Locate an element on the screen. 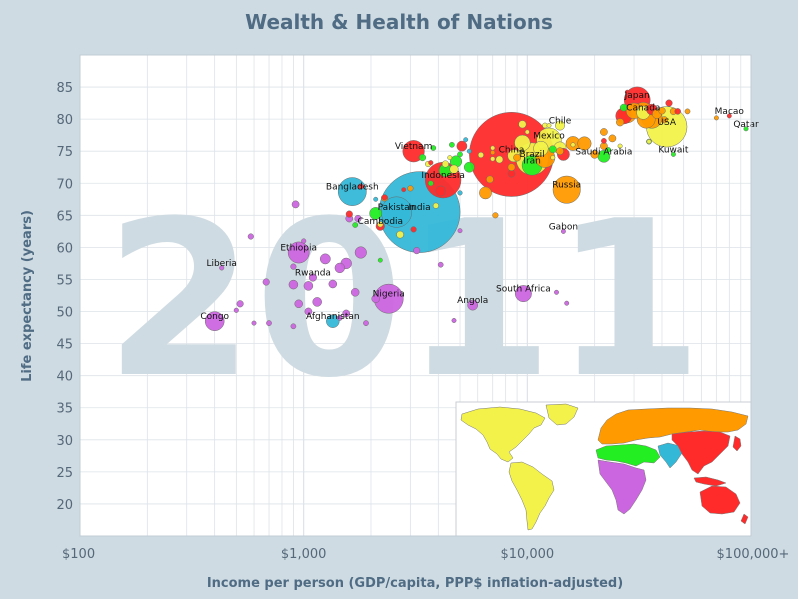  map-region-south-asia is located at coordinates (670, 455).